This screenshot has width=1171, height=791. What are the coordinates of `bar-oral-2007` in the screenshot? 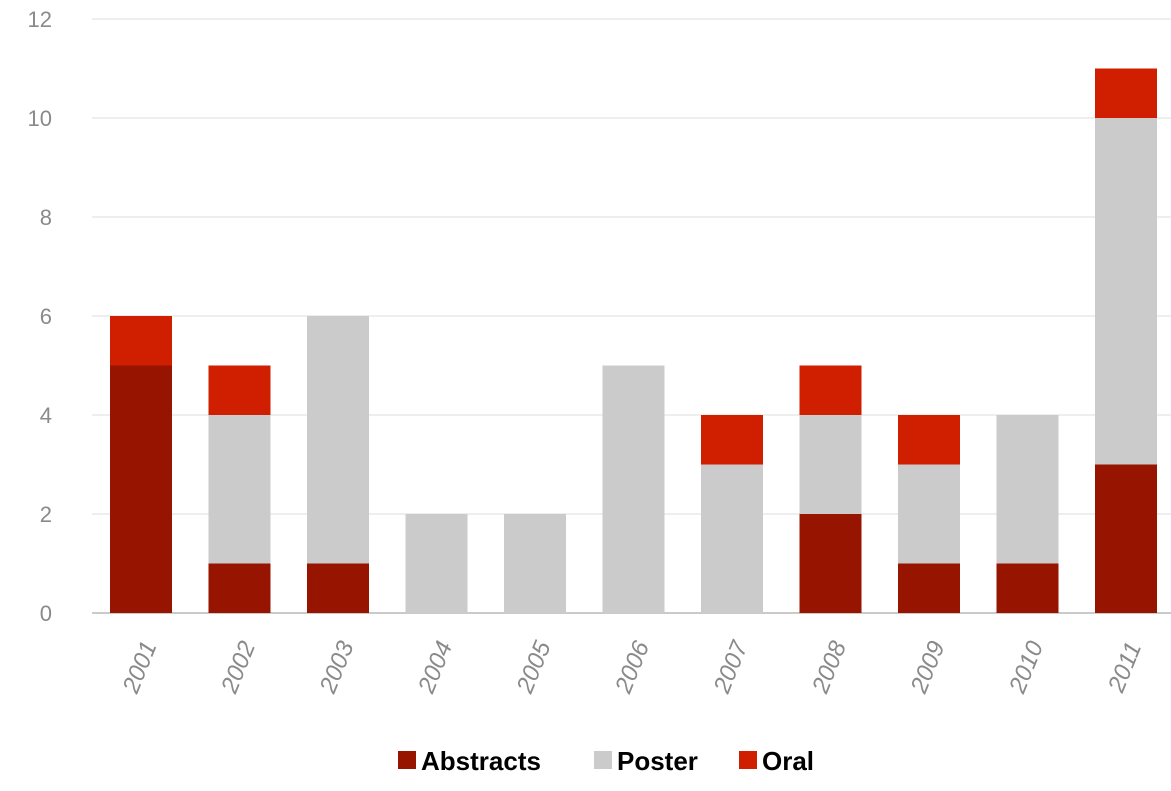 It's located at (732, 440).